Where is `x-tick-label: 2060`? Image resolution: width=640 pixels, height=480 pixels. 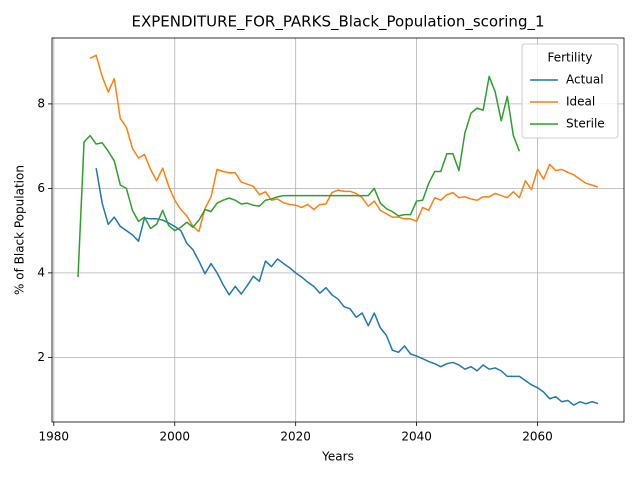
x-tick-label: 2060 is located at coordinates (537, 437).